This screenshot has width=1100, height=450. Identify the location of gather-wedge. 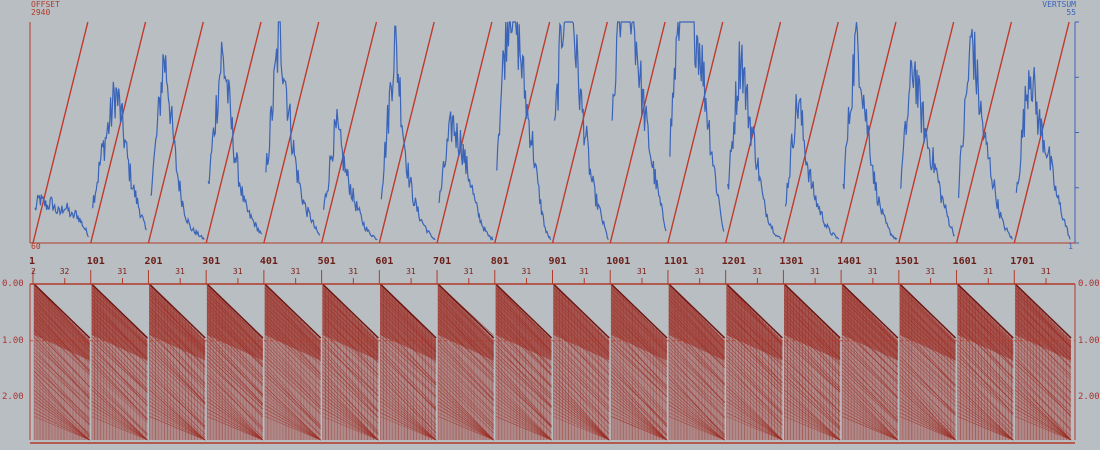
(292, 322).